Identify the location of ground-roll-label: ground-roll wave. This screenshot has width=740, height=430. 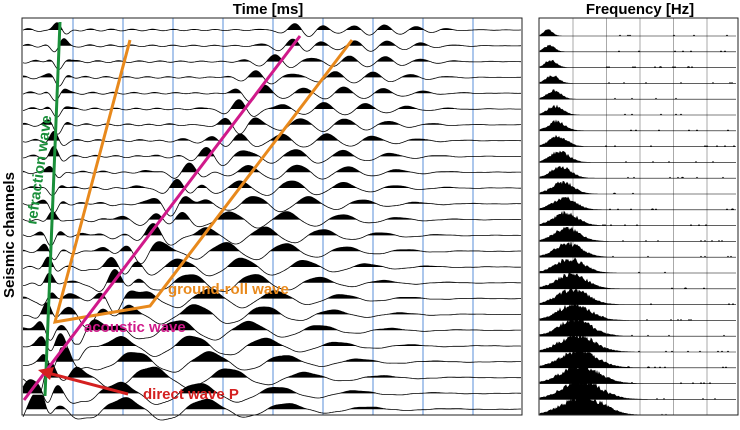
(228, 289).